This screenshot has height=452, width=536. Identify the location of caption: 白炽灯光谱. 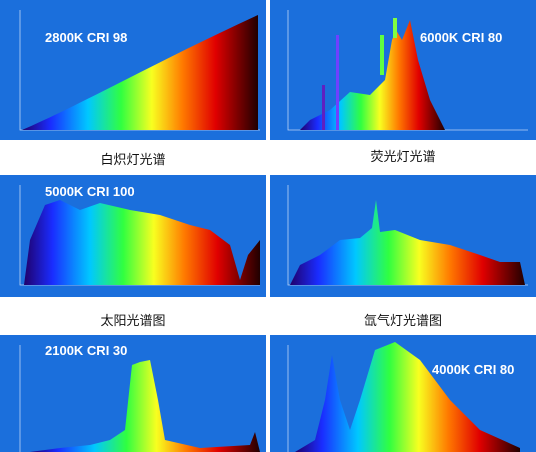
(132, 160).